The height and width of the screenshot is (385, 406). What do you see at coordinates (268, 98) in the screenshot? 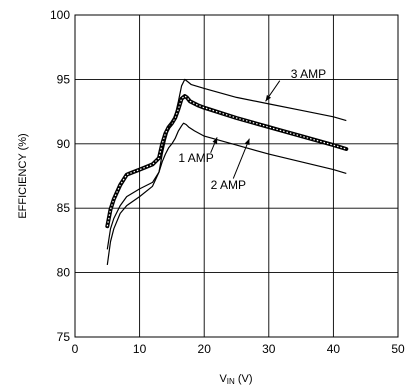
I see `annotation-arrowhead-3-amp` at bounding box center [268, 98].